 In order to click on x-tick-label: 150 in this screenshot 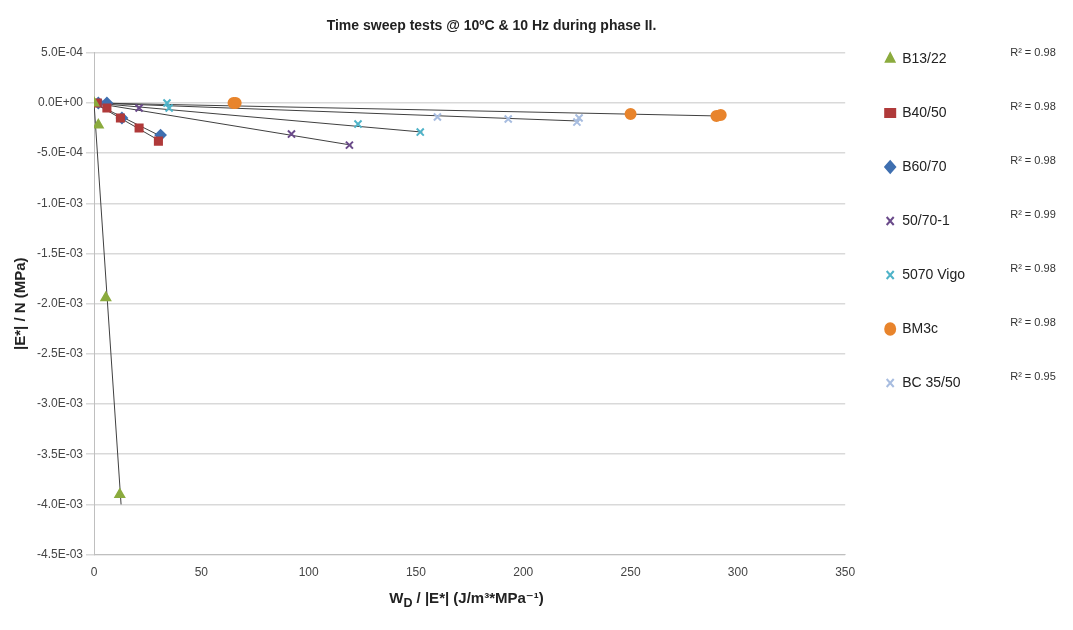, I will do `click(416, 572)`.